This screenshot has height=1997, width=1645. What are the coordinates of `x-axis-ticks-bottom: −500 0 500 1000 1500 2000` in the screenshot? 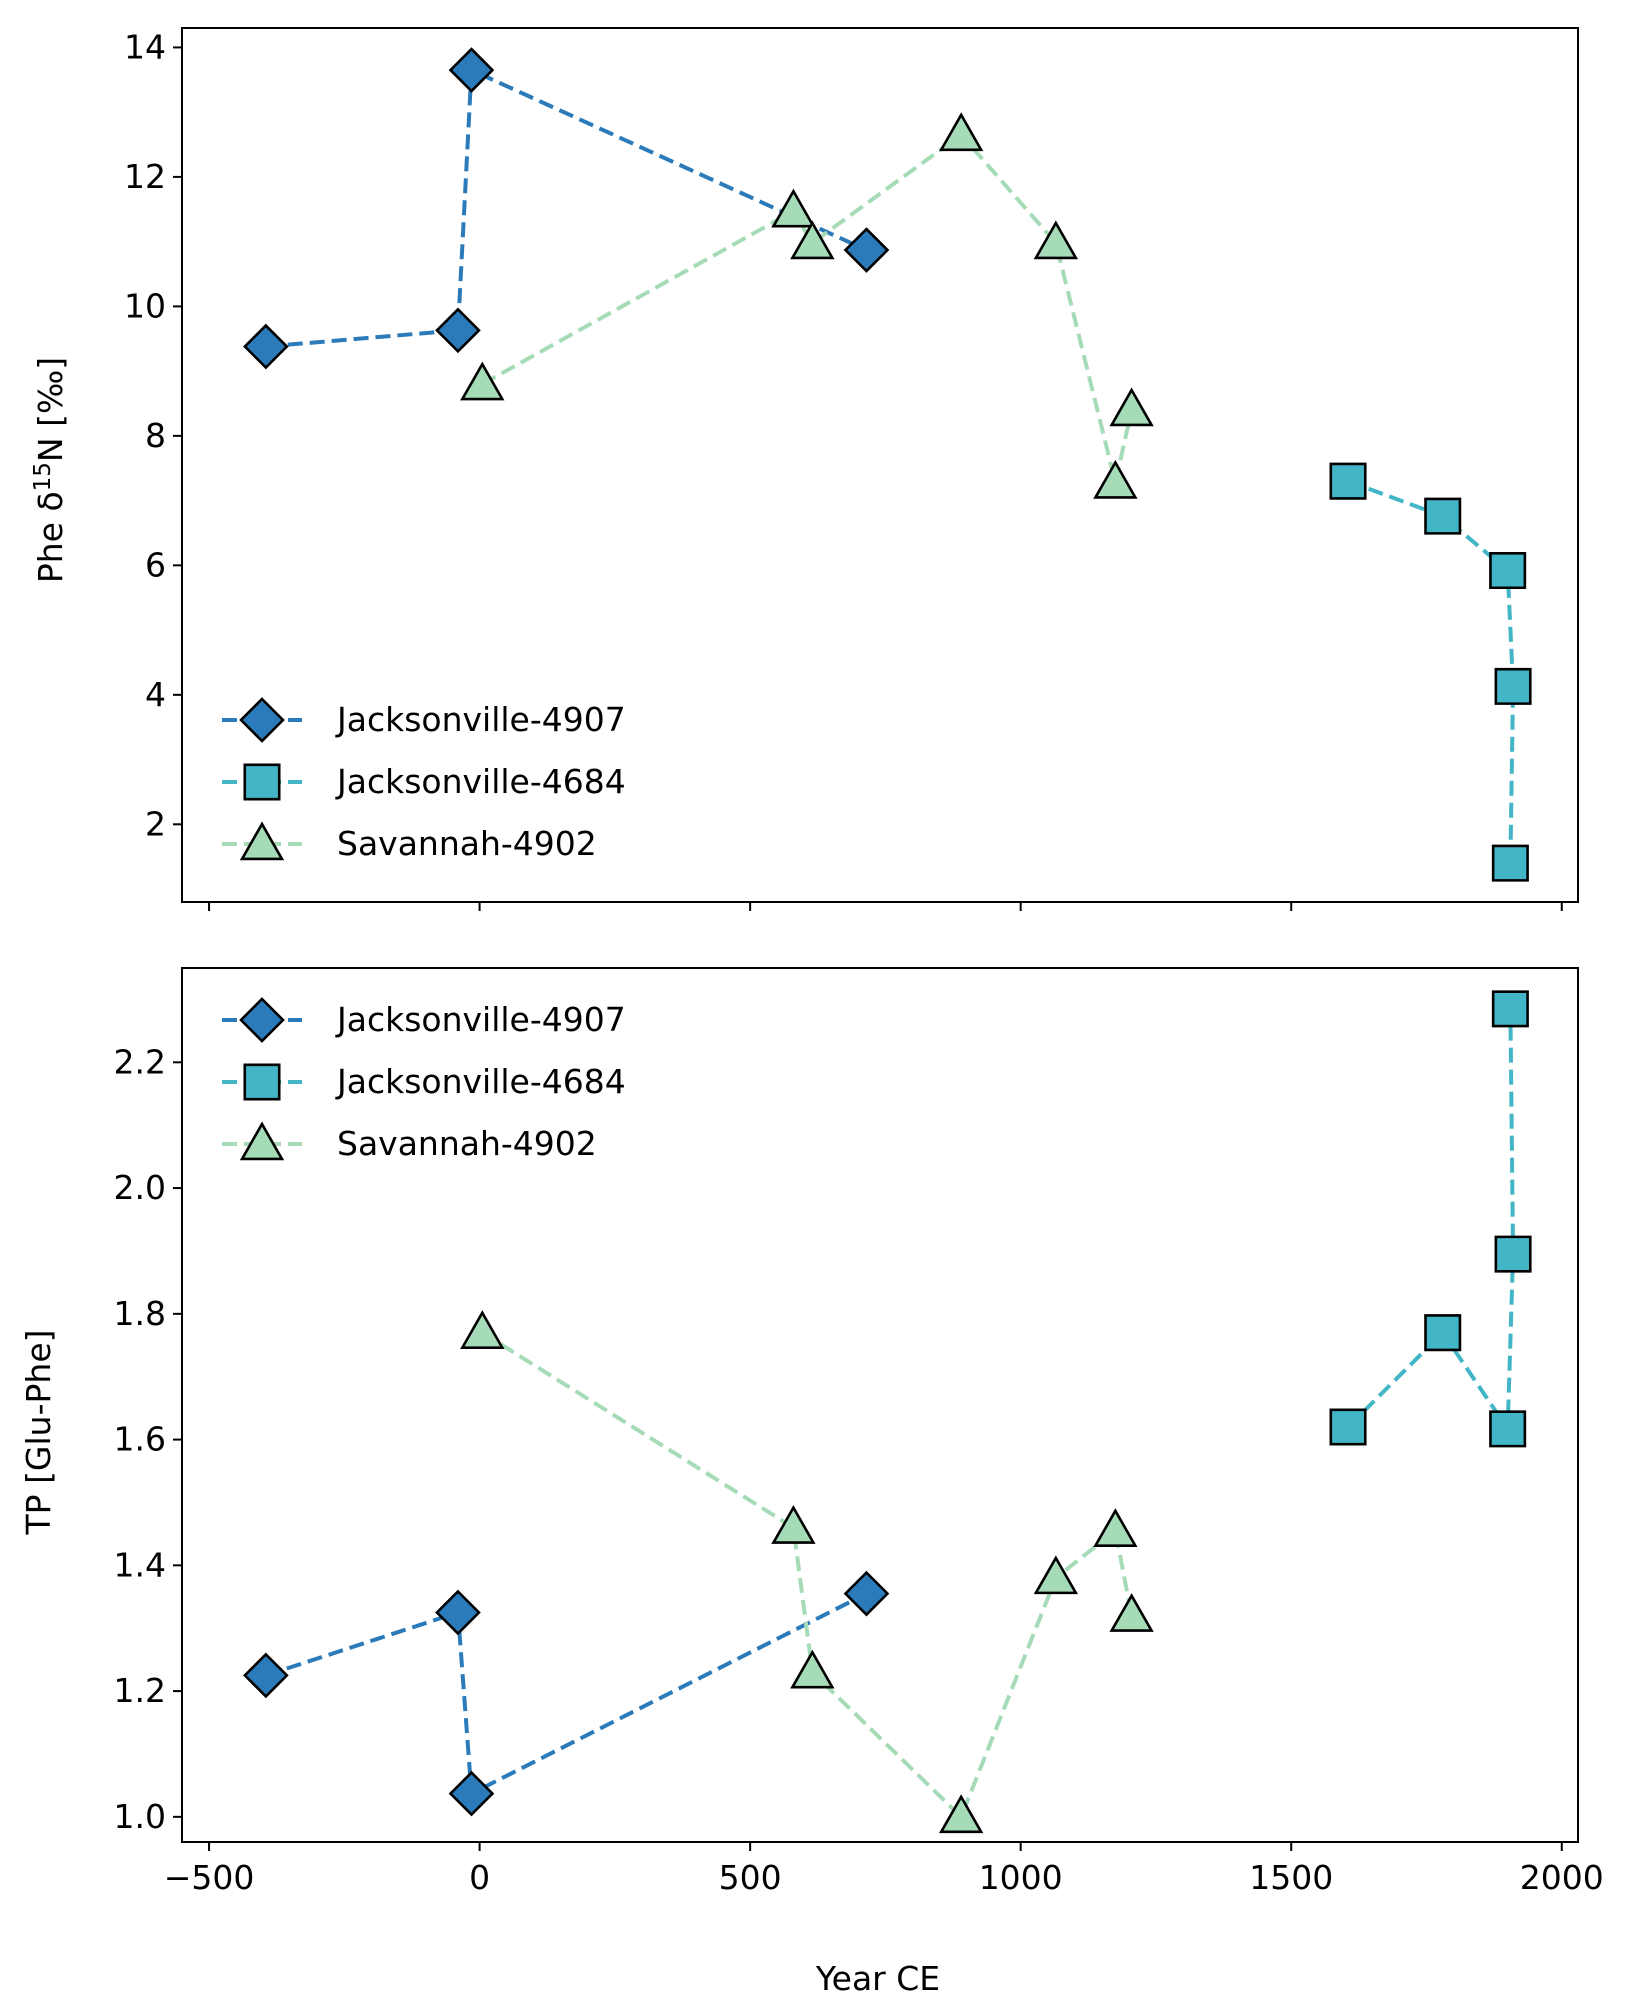 It's located at (884, 1869).